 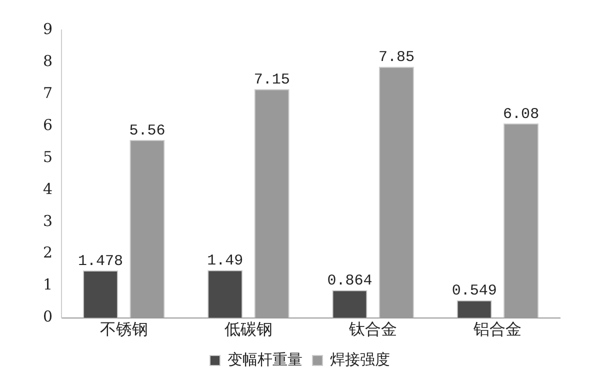 I want to click on x-tick-label: 铝合金, so click(x=497, y=329).